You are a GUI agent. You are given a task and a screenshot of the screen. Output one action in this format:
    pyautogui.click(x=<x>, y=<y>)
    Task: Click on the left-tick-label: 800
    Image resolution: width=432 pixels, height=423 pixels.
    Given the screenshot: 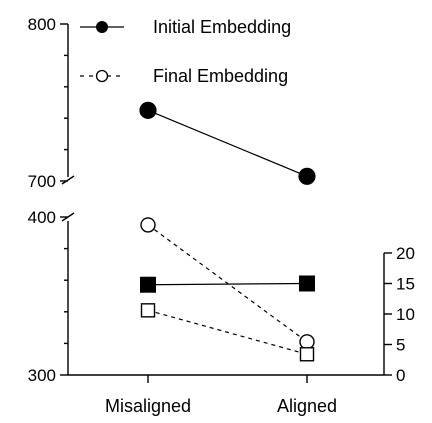 What is the action you would take?
    pyautogui.click(x=42, y=24)
    